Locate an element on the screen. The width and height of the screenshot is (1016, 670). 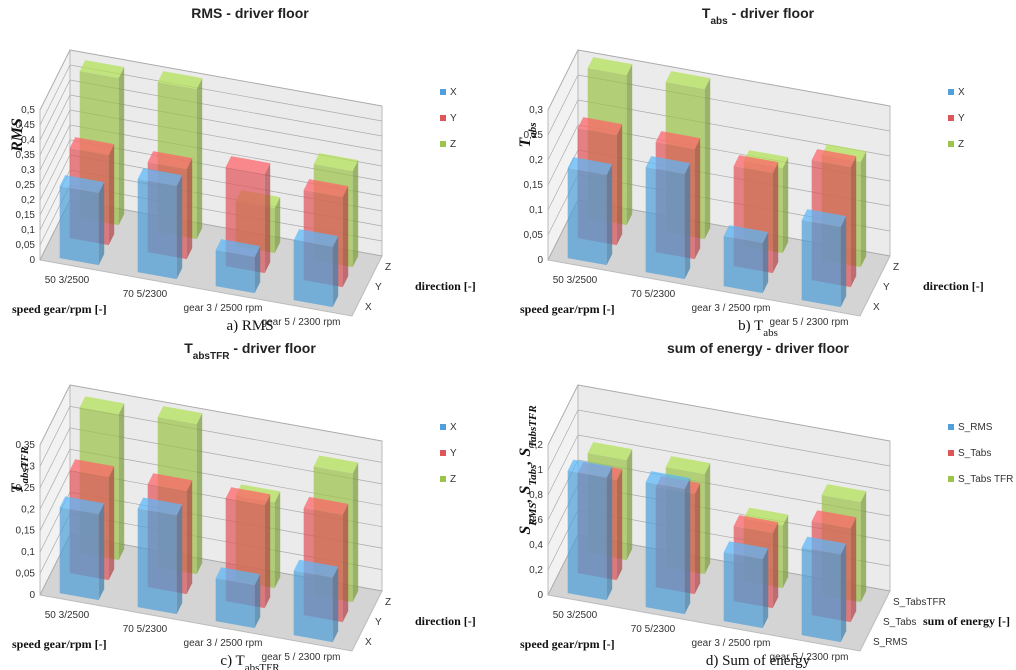
chart-title-part: T is located at coordinates (188, 348).